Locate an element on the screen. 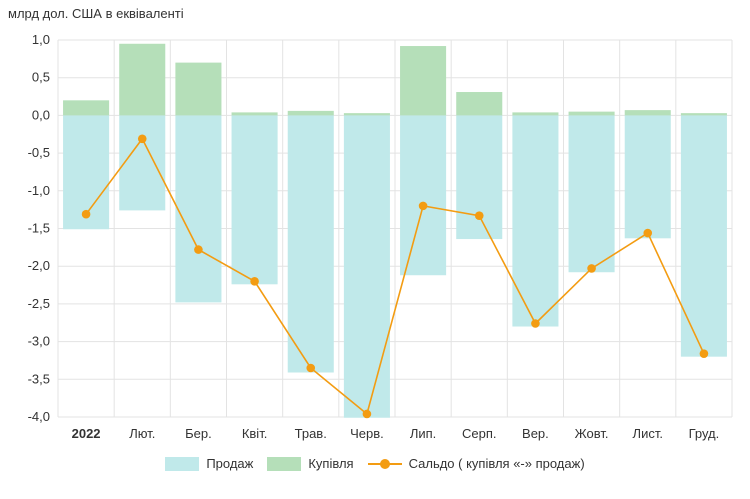 This screenshot has width=750, height=499. y-tick-label: -0,5 is located at coordinates (39, 152).